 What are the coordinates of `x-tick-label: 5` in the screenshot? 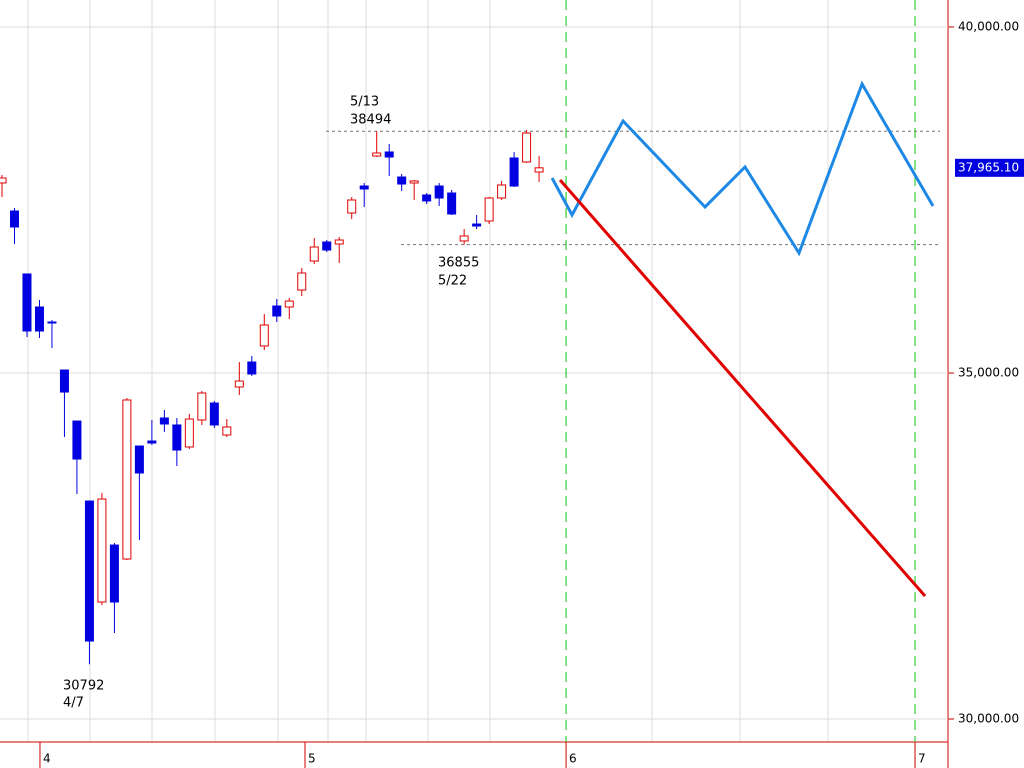 It's located at (312, 759).